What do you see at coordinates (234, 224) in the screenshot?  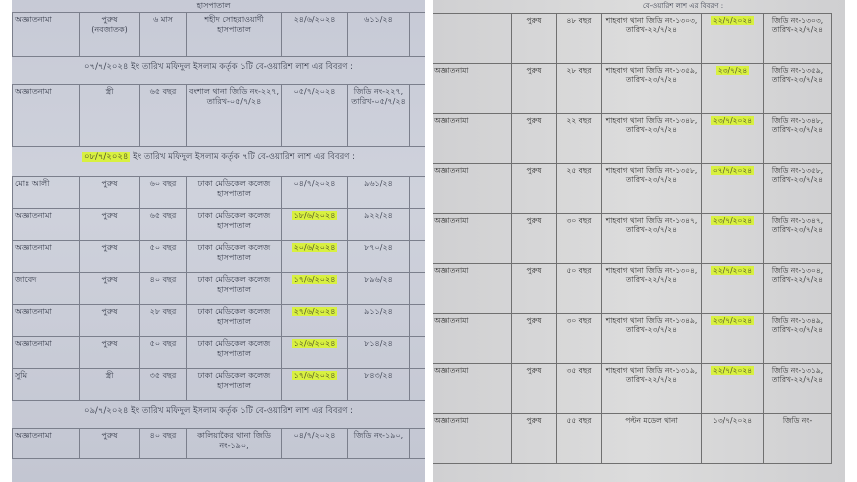 I see `cell-place: ঢাকা মেডিকেল কলেজ হাসপাতাল` at bounding box center [234, 224].